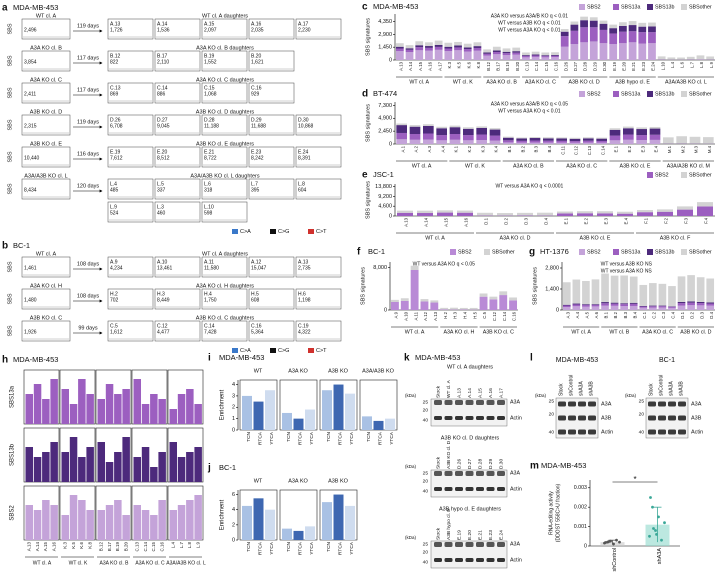 Image resolution: width=718 pixels, height=579 pixels. What do you see at coordinates (256, 88) in the screenshot?
I see `clone-name: C.16` at bounding box center [256, 88].